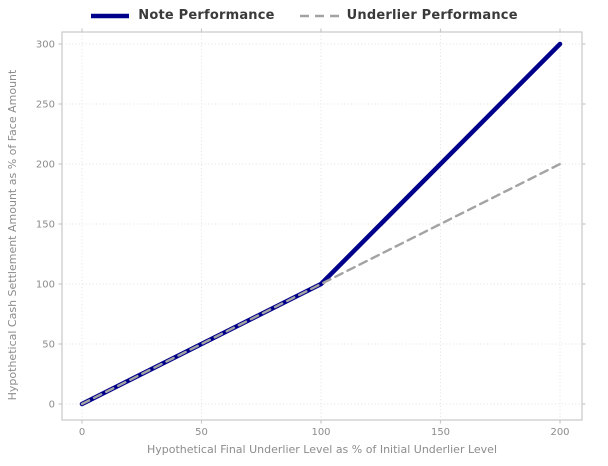 This screenshot has height=466, width=608. I want to click on legend-item-underlier-performance: Underlier Performance, so click(408, 15).